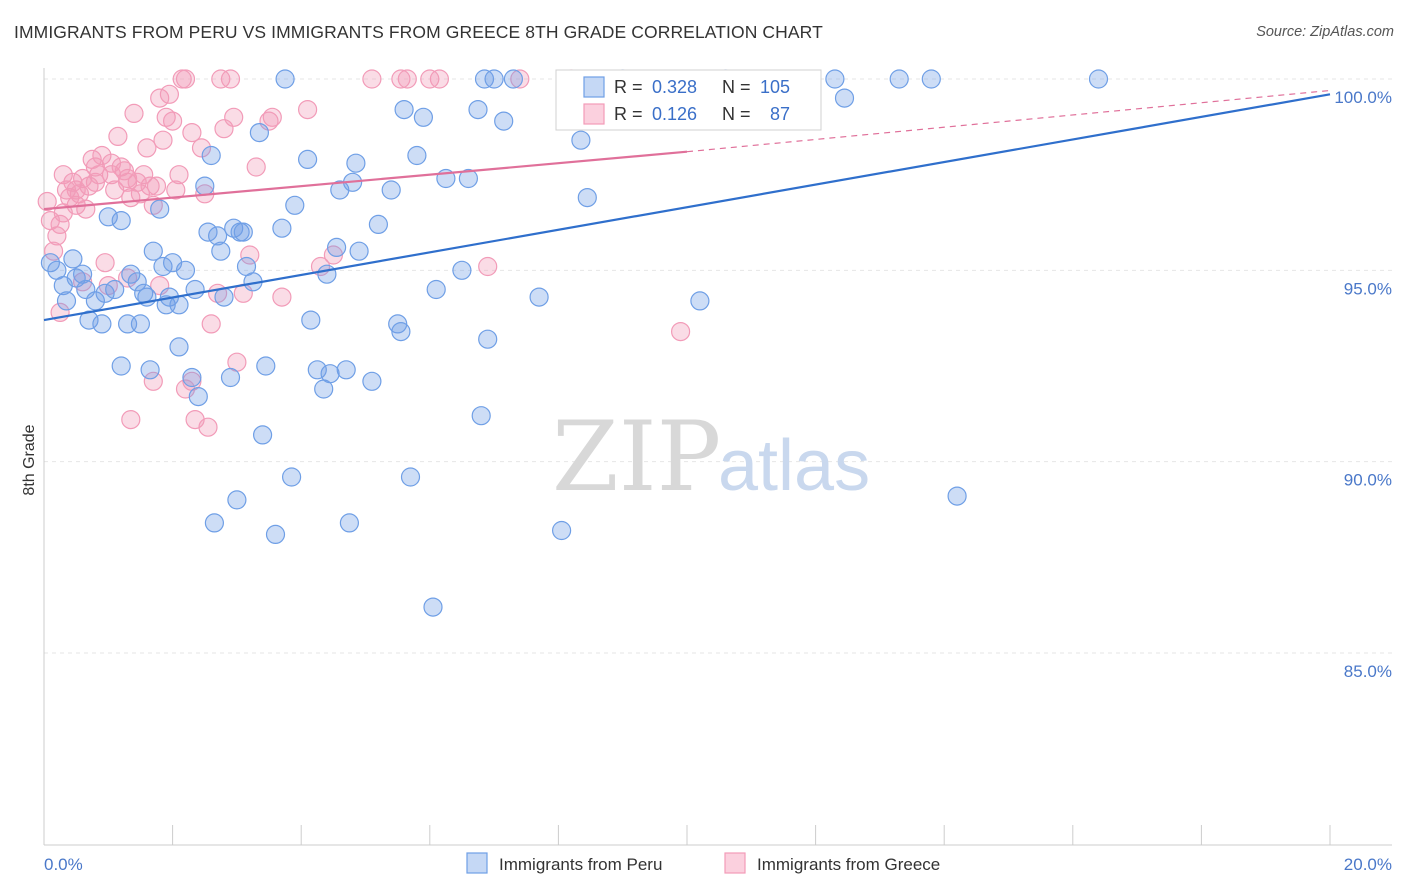 The height and width of the screenshot is (892, 1406). What do you see at coordinates (628, 114) in the screenshot?
I see `greece-r-label: R =` at bounding box center [628, 114].